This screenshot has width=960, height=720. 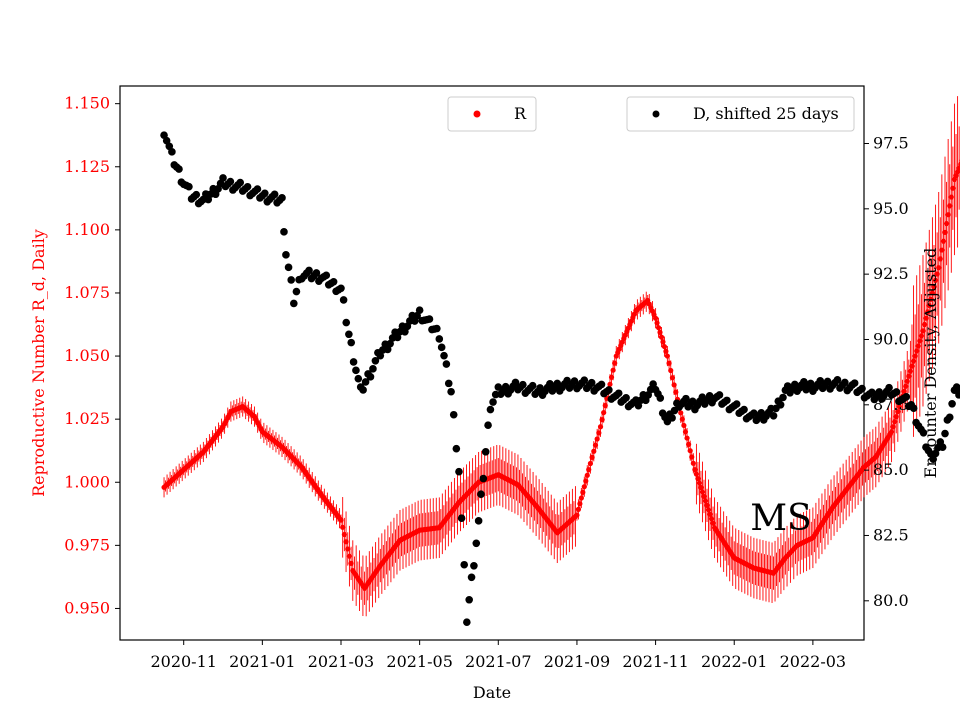 I want to click on x-axis-title: Date, so click(x=492, y=692).